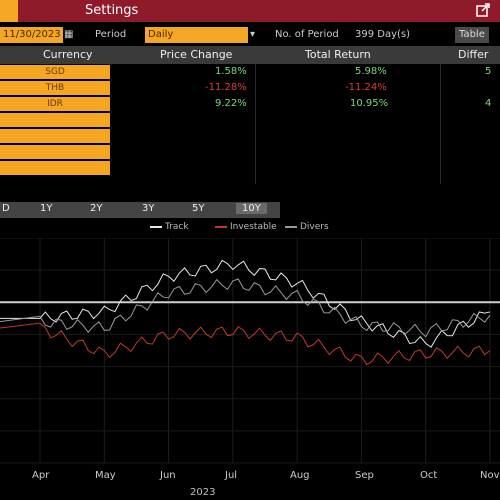 The width and height of the screenshot is (500, 500). Describe the element at coordinates (366, 87) in the screenshot. I see `total-return-cell: -11.24%` at that location.